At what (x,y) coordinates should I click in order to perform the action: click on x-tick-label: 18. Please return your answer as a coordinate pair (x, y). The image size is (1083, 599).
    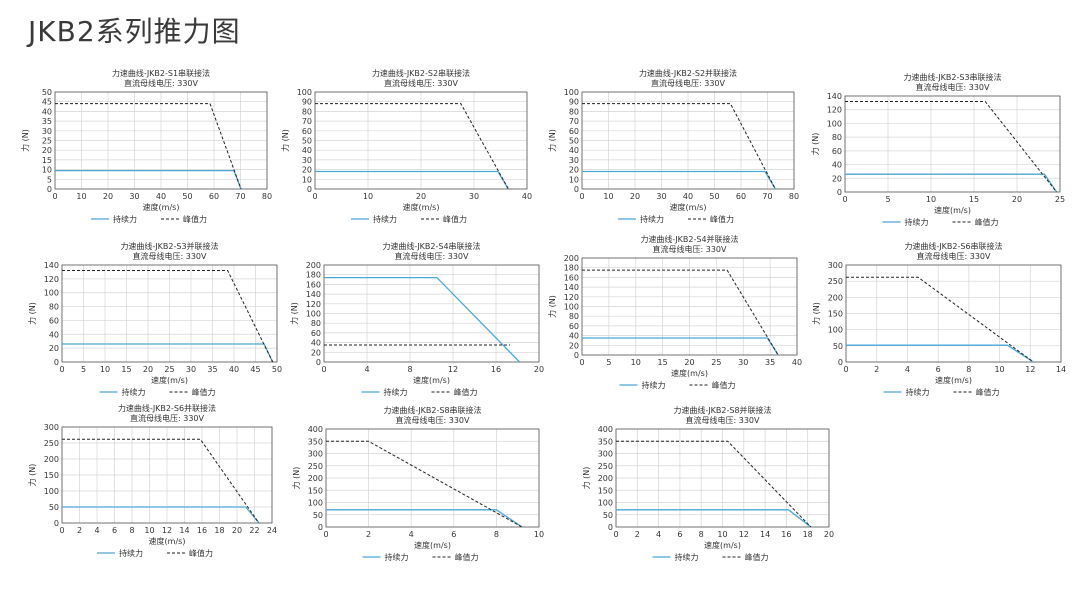
    Looking at the image, I should click on (808, 534).